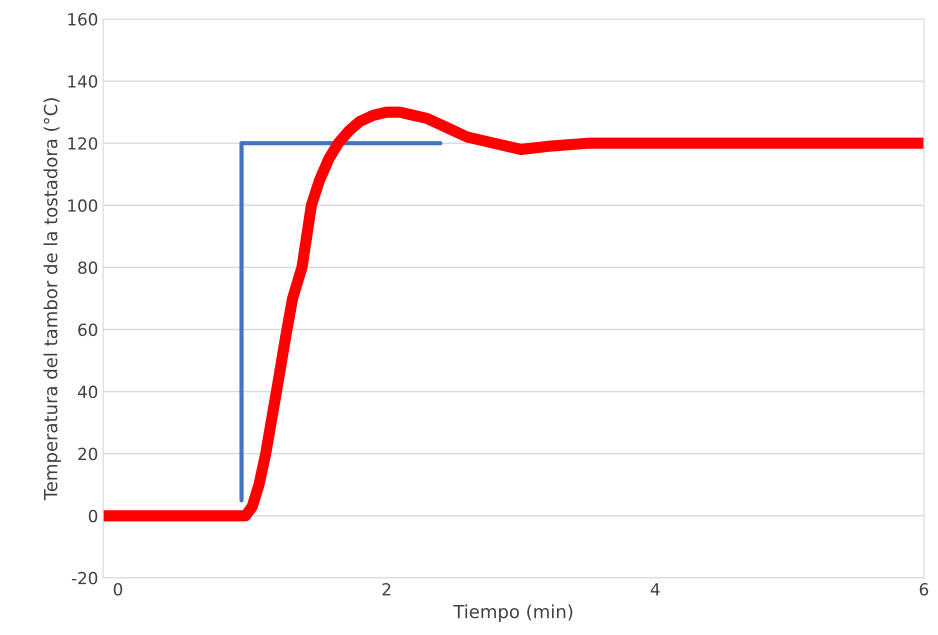 The width and height of the screenshot is (938, 635). Describe the element at coordinates (83, 19) in the screenshot. I see `y-tick-label: 160` at that location.